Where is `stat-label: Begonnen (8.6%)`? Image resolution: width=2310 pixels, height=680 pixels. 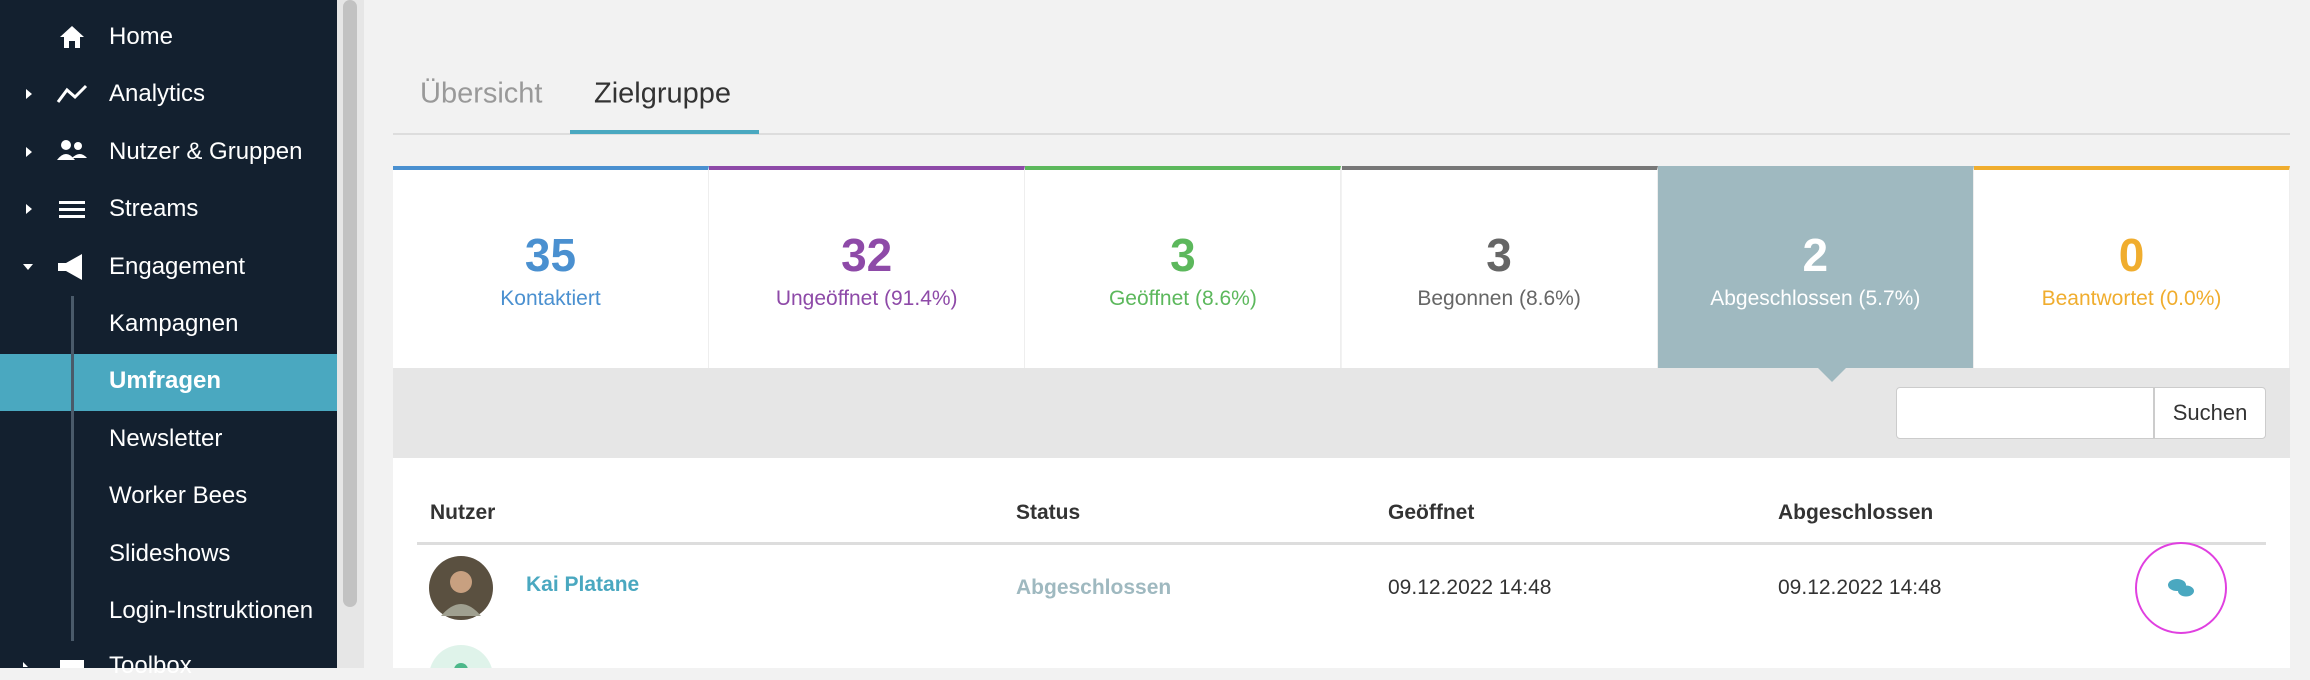
stat-label: Begonnen (8.6%) is located at coordinates (1499, 298).